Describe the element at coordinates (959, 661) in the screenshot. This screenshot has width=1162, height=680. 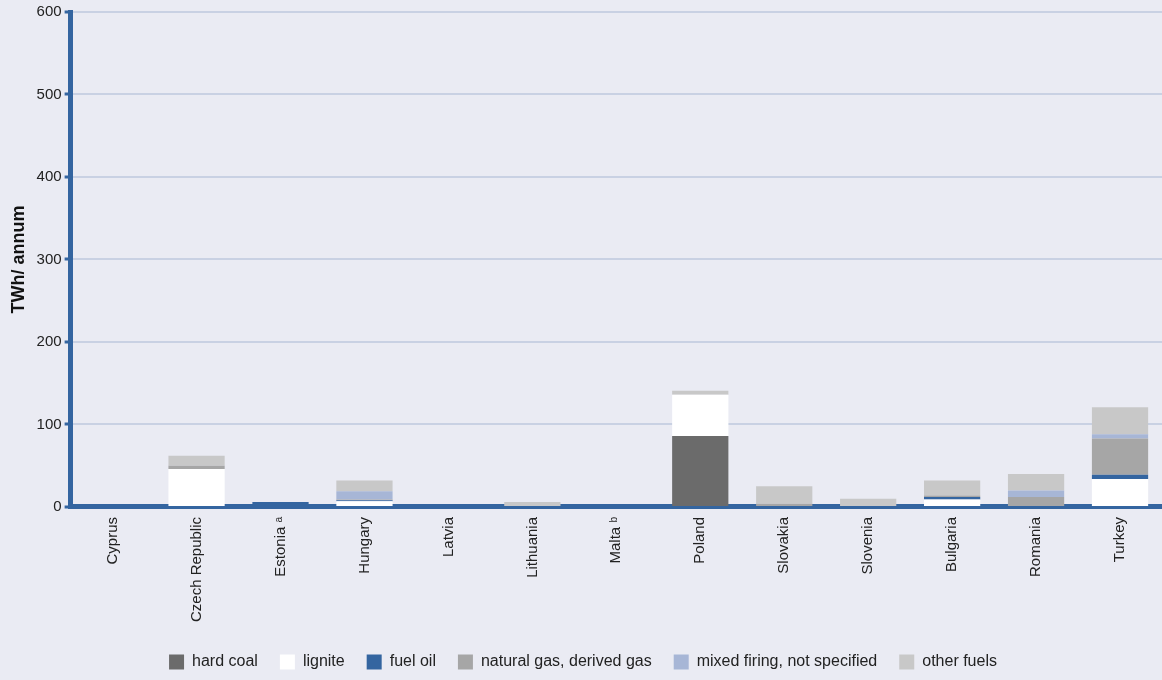
I see `legend-label: other fuels` at that location.